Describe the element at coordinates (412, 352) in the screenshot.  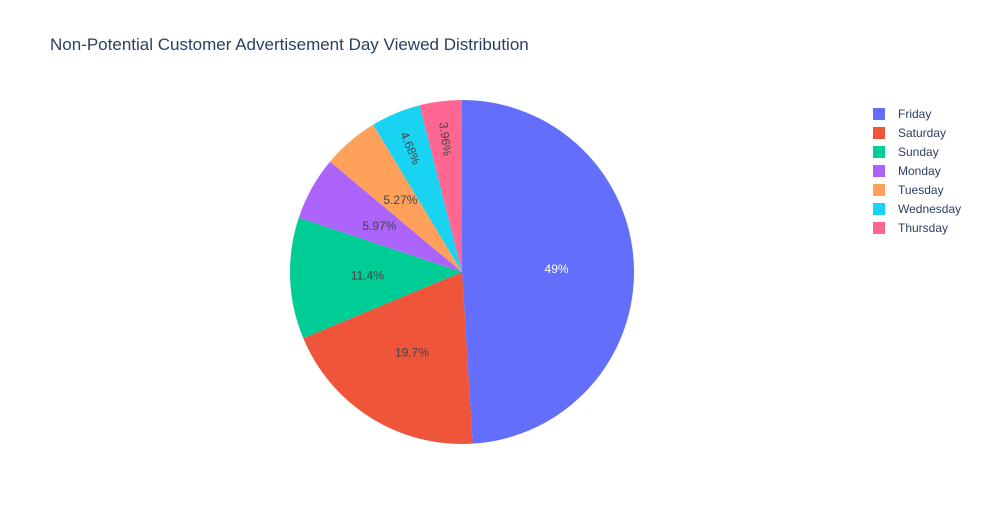
I see `slice-label-saturday: 19.7%` at that location.